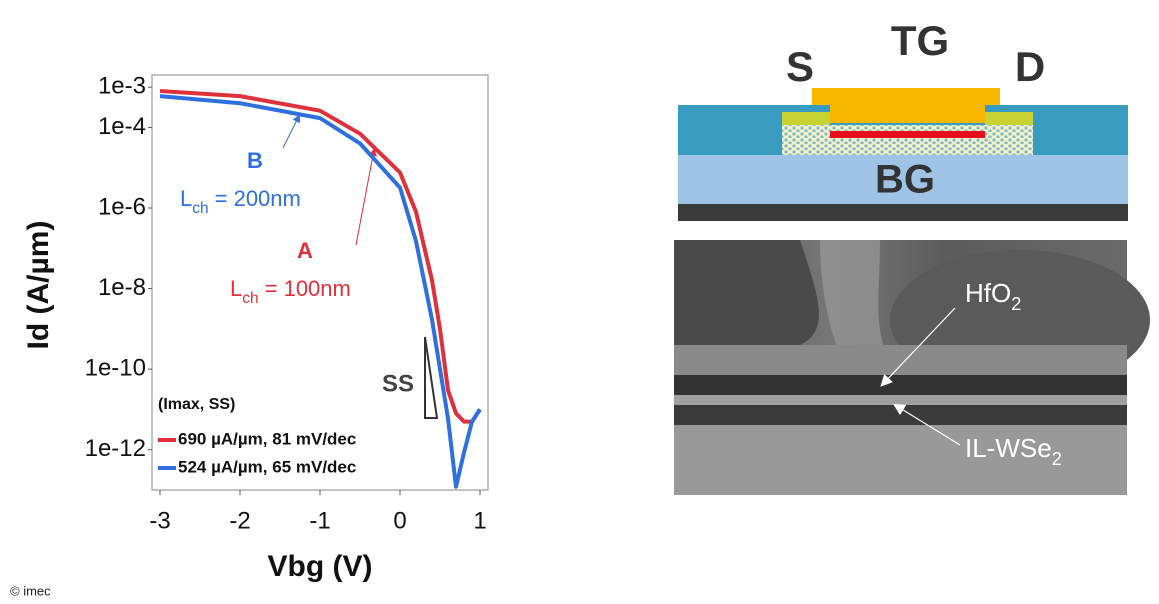 The width and height of the screenshot is (1159, 604). What do you see at coordinates (122, 206) in the screenshot?
I see `y-tick-label: 1e-6` at bounding box center [122, 206].